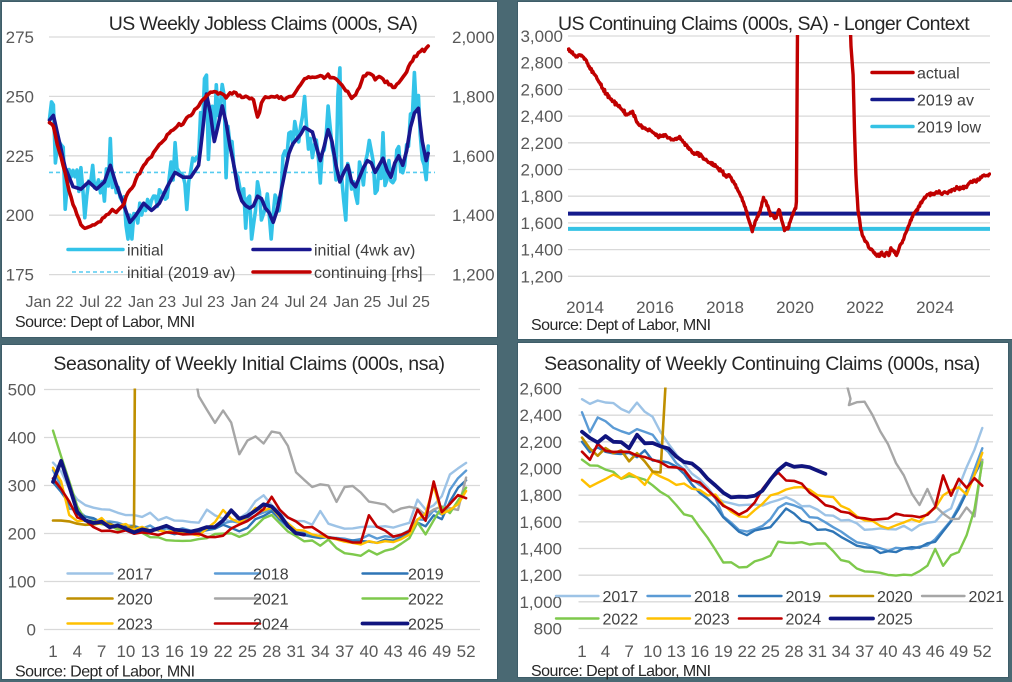  What do you see at coordinates (938, 74) in the screenshot?
I see `svg-text: actual` at bounding box center [938, 74].